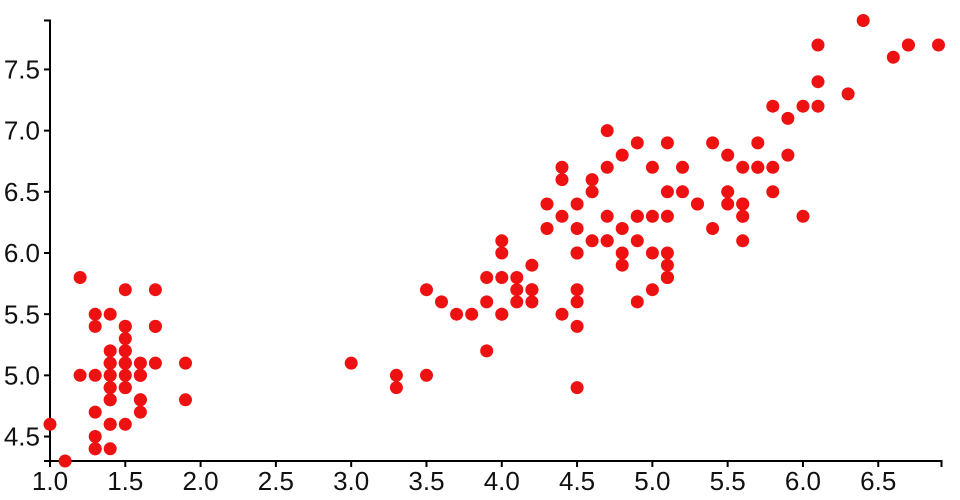 The width and height of the screenshot is (960, 500). I want to click on x-tick-label: 4.5, so click(577, 481).